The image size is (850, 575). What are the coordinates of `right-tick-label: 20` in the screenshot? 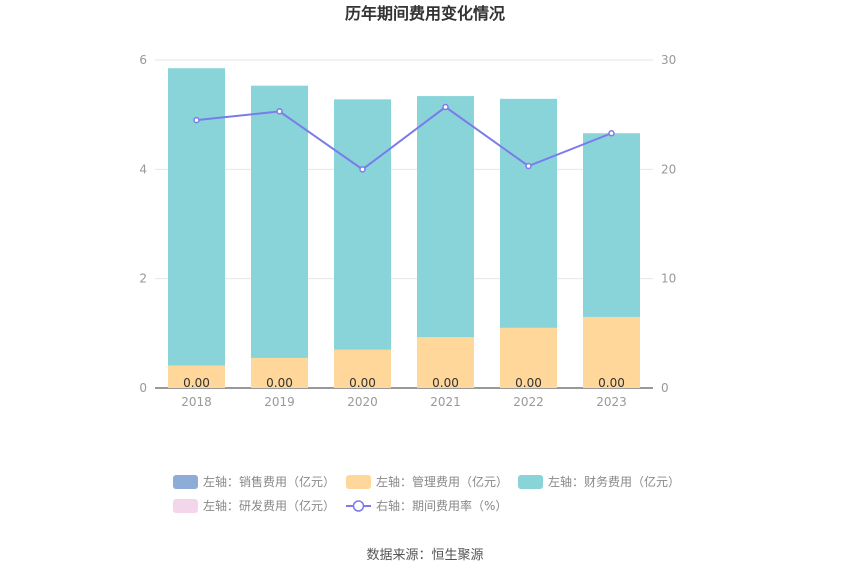 It's located at (668, 169).